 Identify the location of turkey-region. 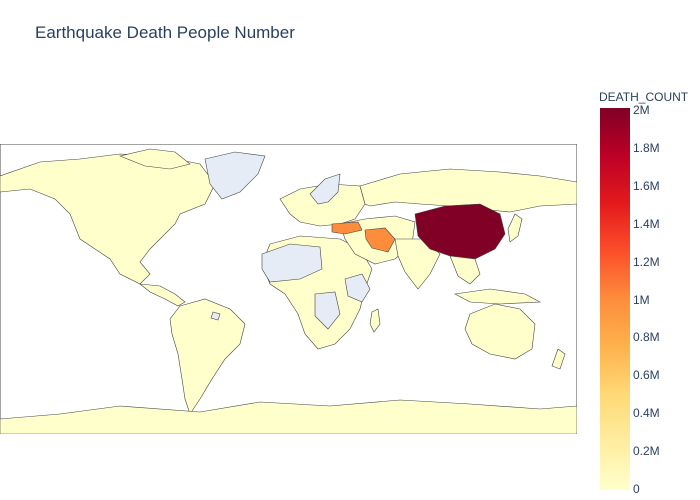
(347, 228).